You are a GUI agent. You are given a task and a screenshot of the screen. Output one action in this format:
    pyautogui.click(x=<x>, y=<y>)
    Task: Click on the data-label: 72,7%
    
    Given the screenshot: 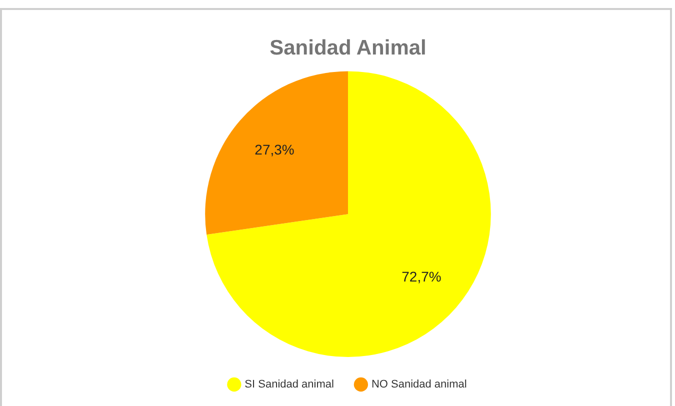 What is the action you would take?
    pyautogui.click(x=422, y=276)
    